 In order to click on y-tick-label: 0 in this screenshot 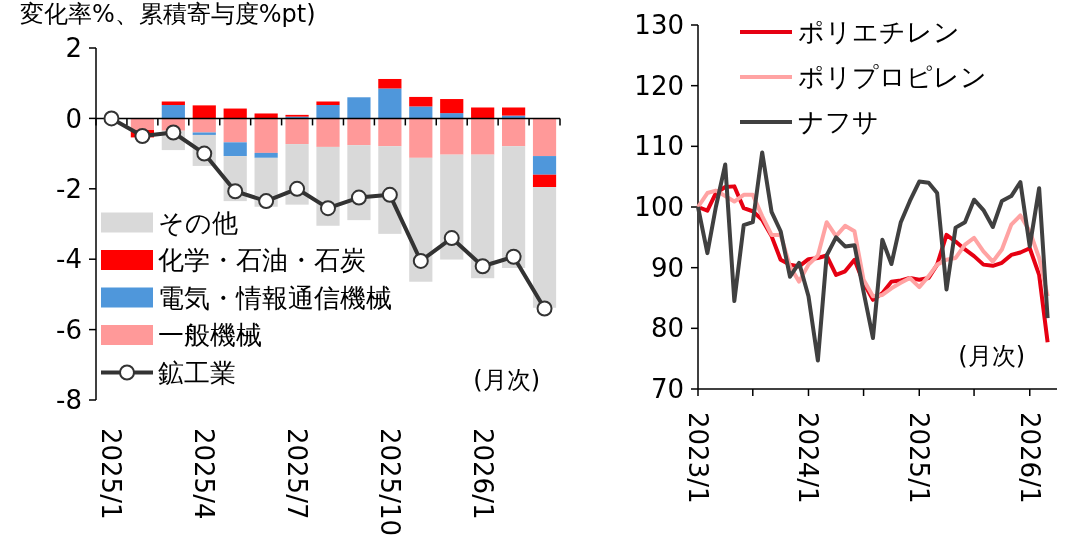, I will do `click(73, 118)`.